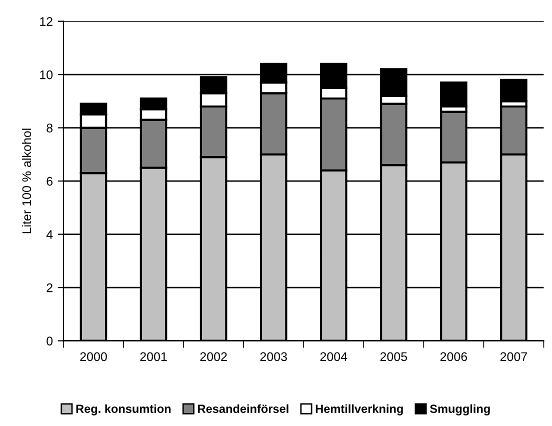 The width and height of the screenshot is (552, 426). Describe the element at coordinates (513, 357) in the screenshot. I see `x-tick-label: 2007` at that location.